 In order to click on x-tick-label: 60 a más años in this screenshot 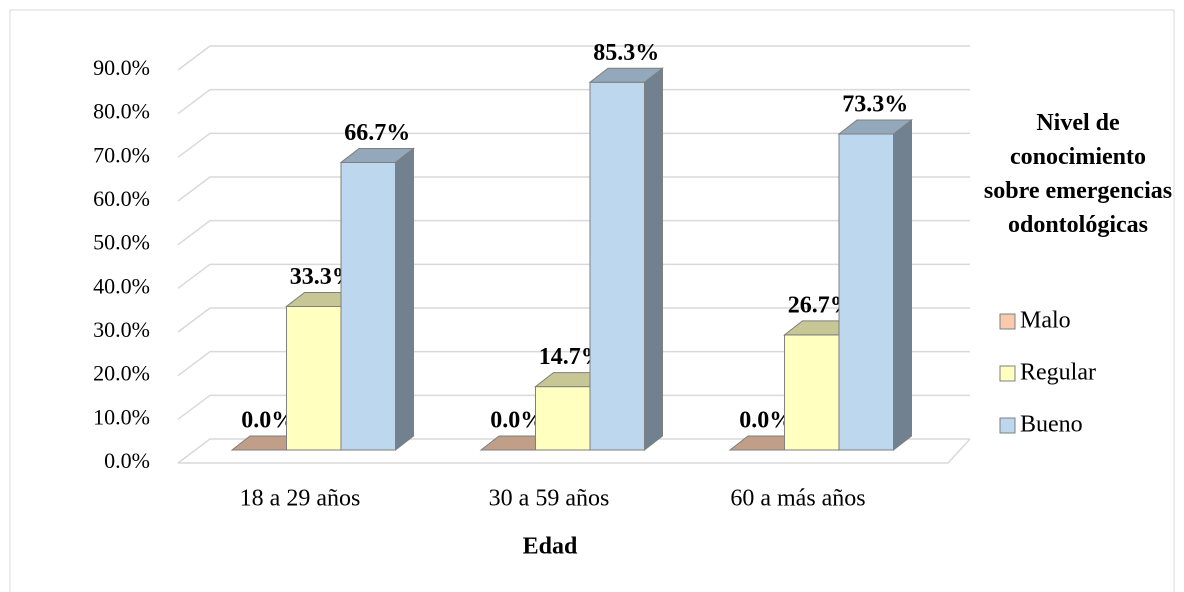, I will do `click(797, 499)`.